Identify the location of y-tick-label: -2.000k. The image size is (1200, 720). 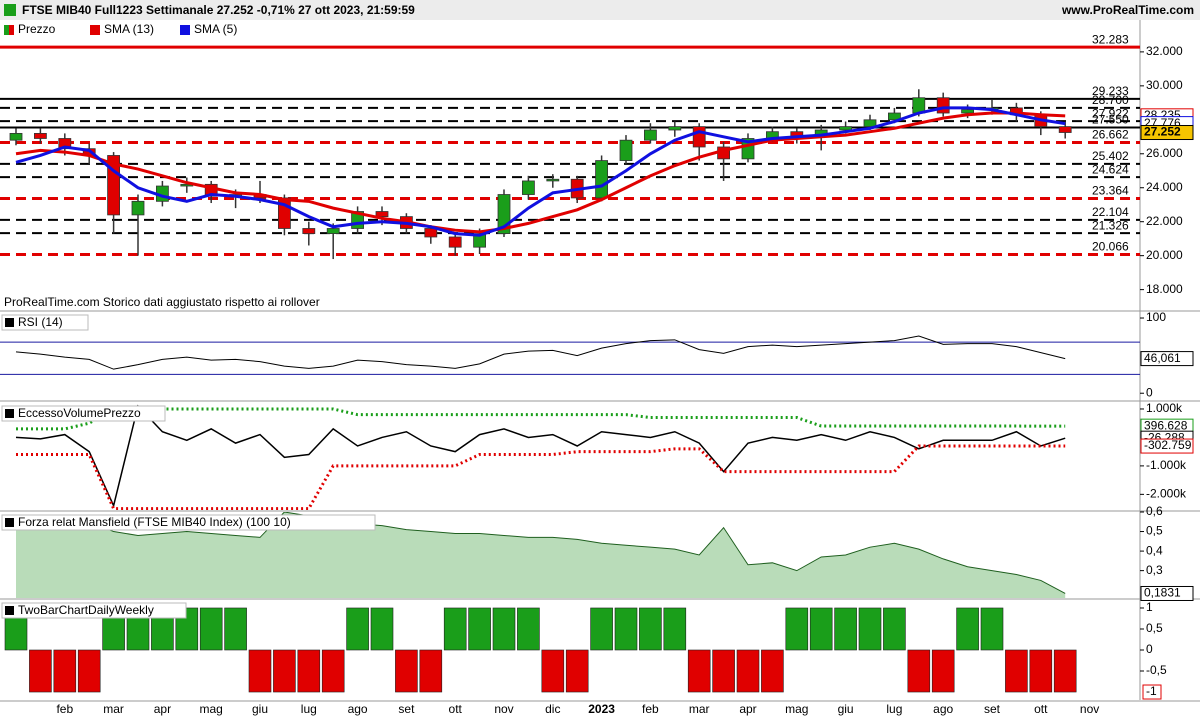
(1166, 494).